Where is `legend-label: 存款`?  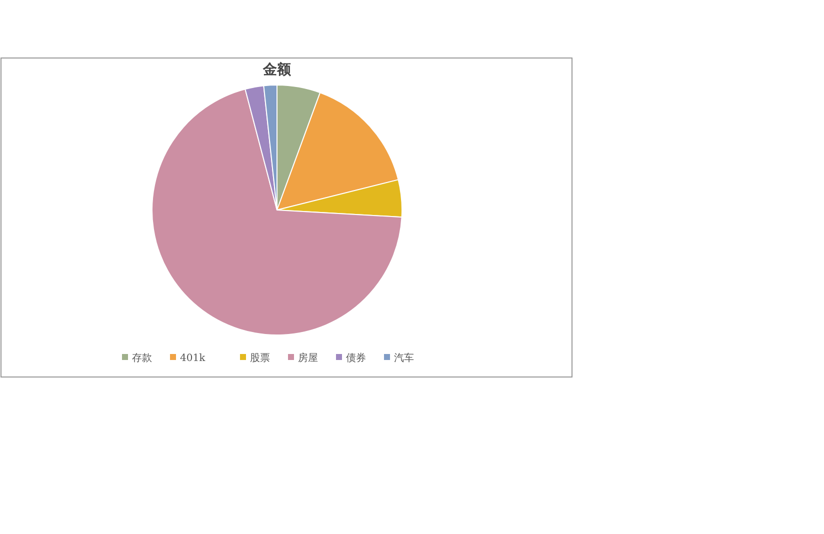
legend-label: 存款 is located at coordinates (142, 358).